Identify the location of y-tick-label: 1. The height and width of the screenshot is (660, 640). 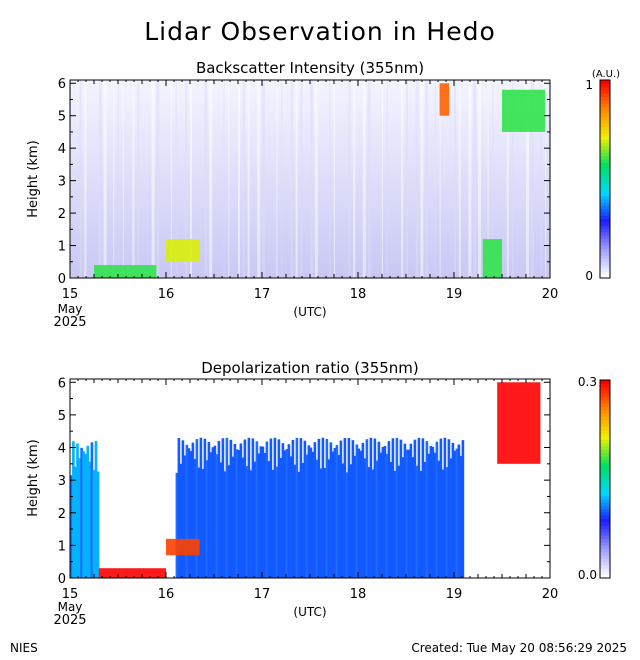
(62, 247).